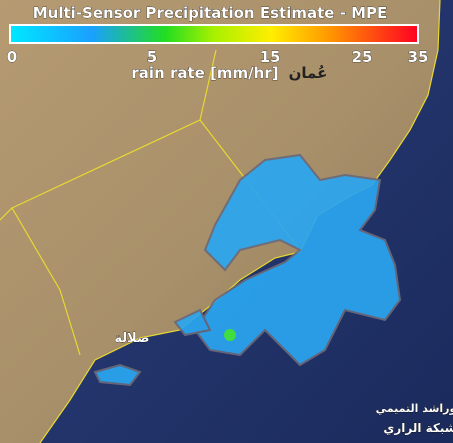 The height and width of the screenshot is (443, 453). What do you see at coordinates (12, 57) in the screenshot?
I see `colorbar-tick-label: 0` at bounding box center [12, 57].